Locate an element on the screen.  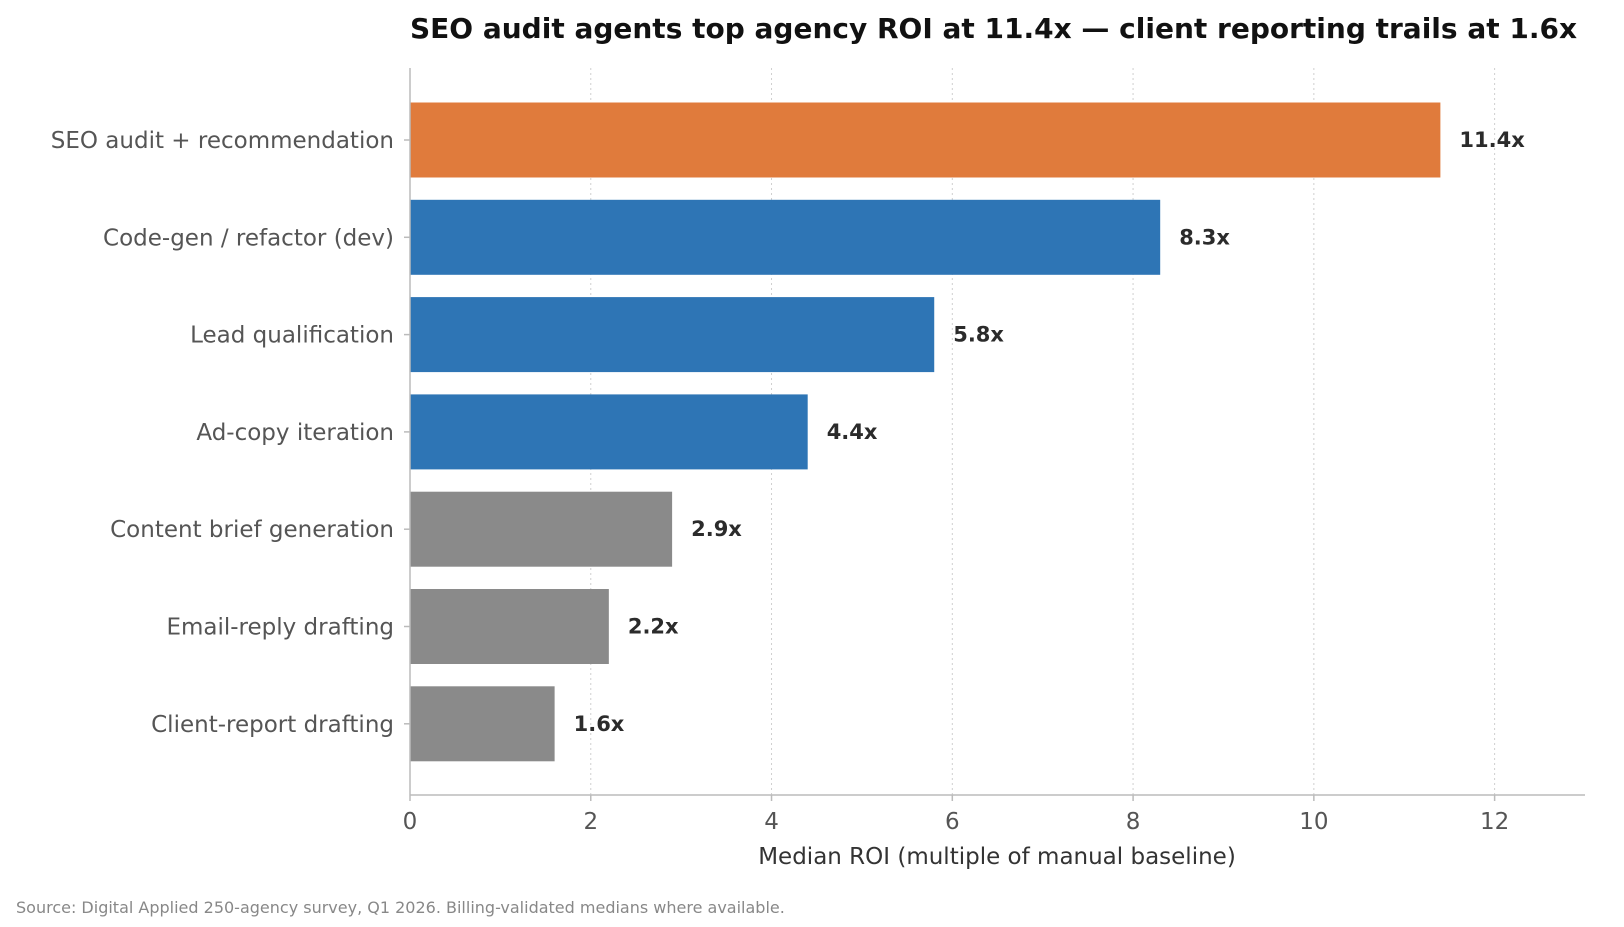
x-tick-label: 8 is located at coordinates (1133, 822).